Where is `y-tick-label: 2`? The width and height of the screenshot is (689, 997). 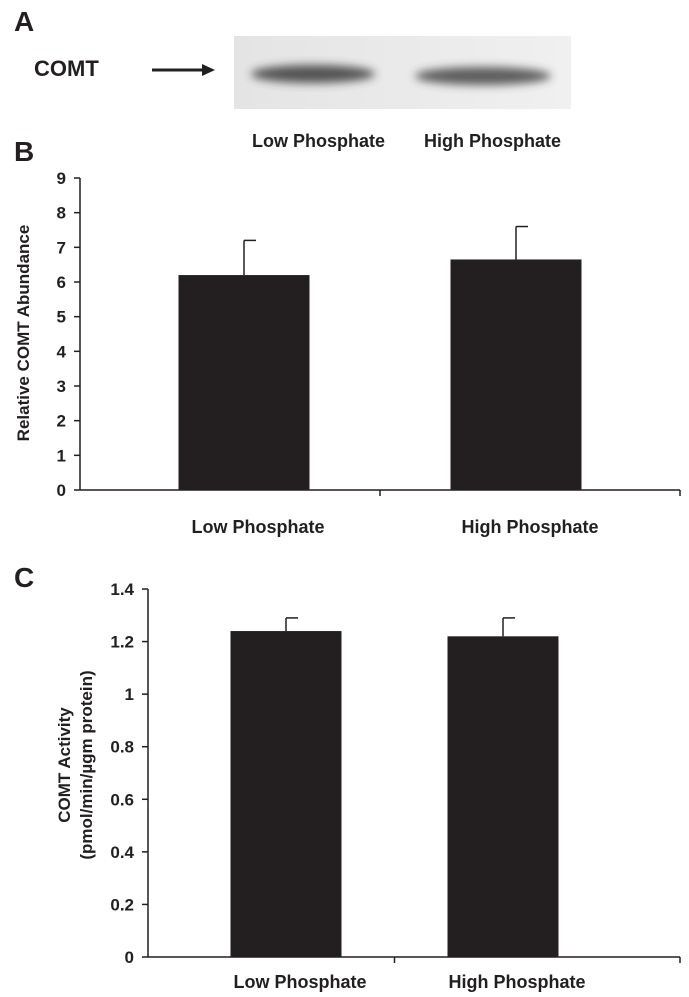 y-tick-label: 2 is located at coordinates (61, 421).